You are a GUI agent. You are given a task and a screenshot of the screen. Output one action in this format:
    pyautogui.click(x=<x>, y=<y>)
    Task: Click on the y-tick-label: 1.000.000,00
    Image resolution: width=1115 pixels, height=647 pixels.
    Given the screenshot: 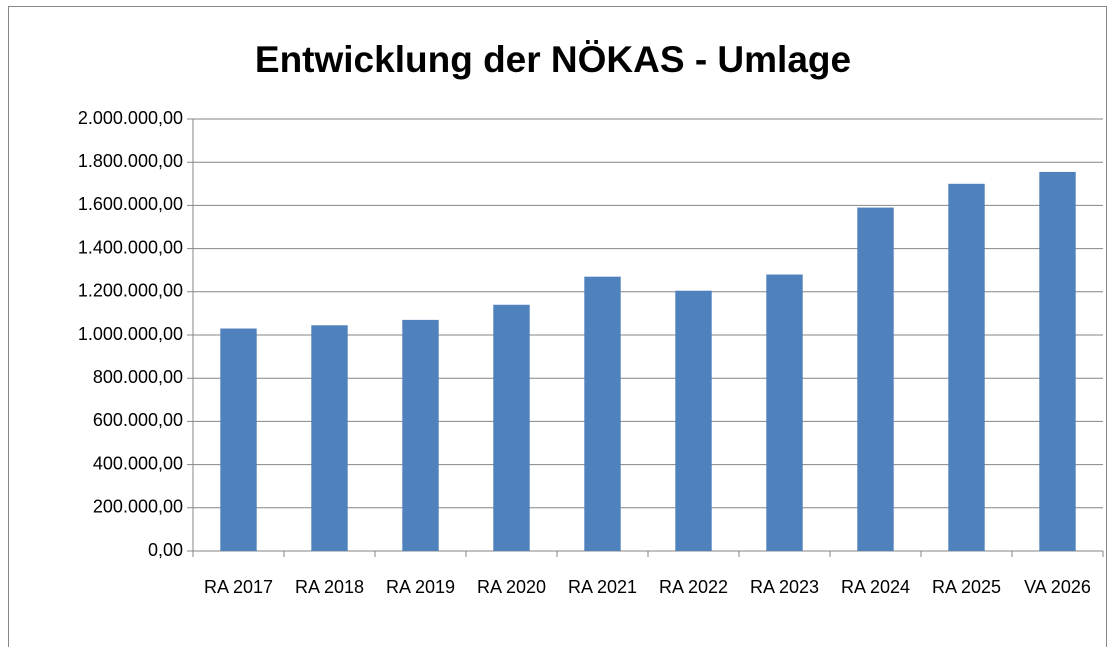 What is the action you would take?
    pyautogui.click(x=130, y=334)
    